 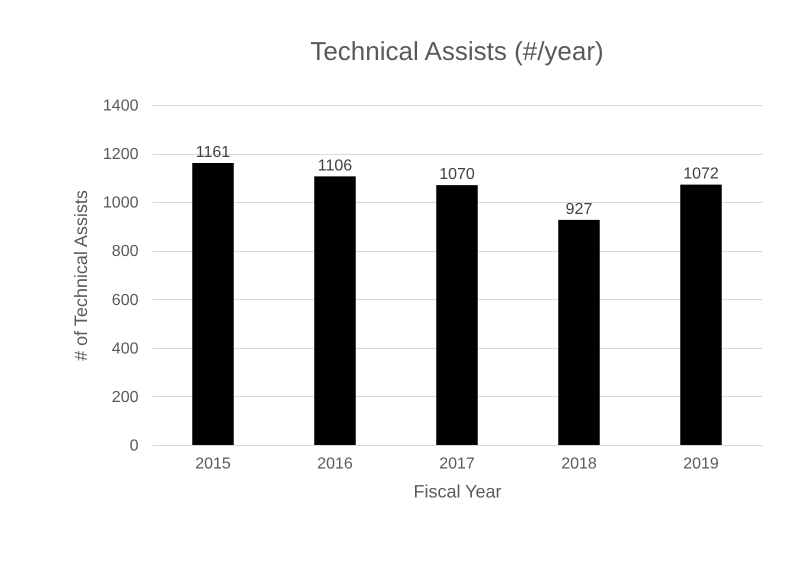 I want to click on data-label: 1072, so click(x=701, y=174).